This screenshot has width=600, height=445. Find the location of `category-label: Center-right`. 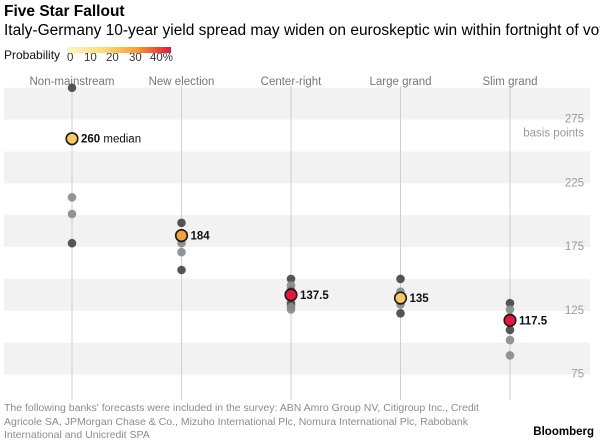

category-label: Center-right is located at coordinates (292, 82).